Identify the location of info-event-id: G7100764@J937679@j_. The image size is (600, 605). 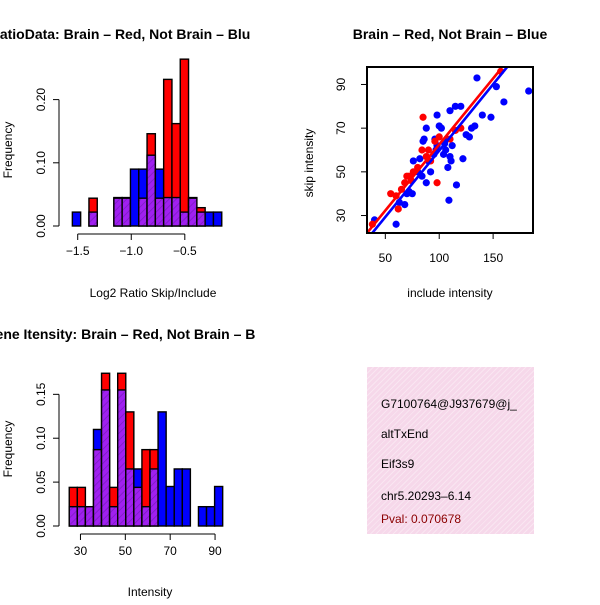
(449, 404).